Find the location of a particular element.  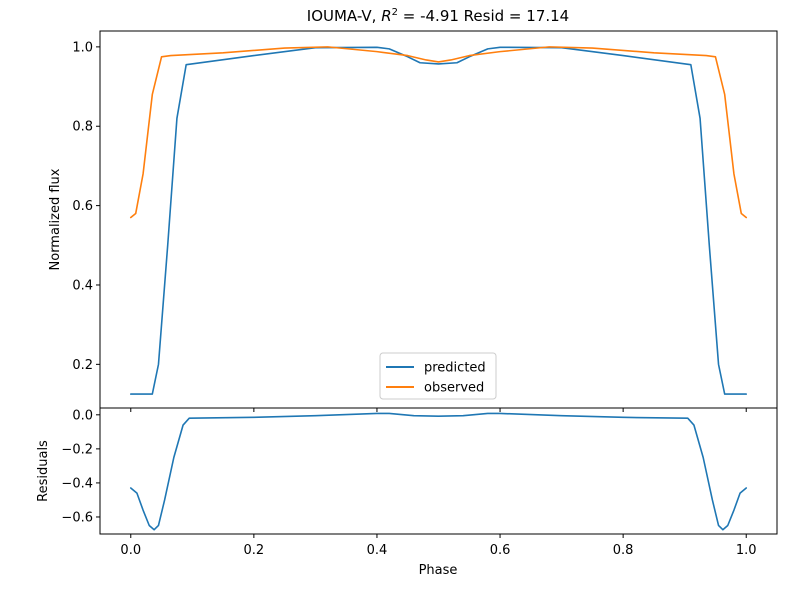

title-suffix: = -4.91 Resid = 17.14 is located at coordinates (483, 16).